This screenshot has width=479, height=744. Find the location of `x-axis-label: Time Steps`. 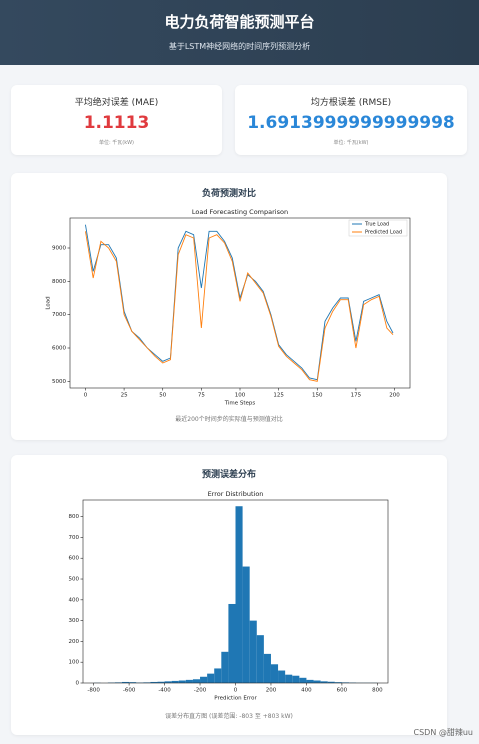

x-axis-label: Time Steps is located at coordinates (240, 404).